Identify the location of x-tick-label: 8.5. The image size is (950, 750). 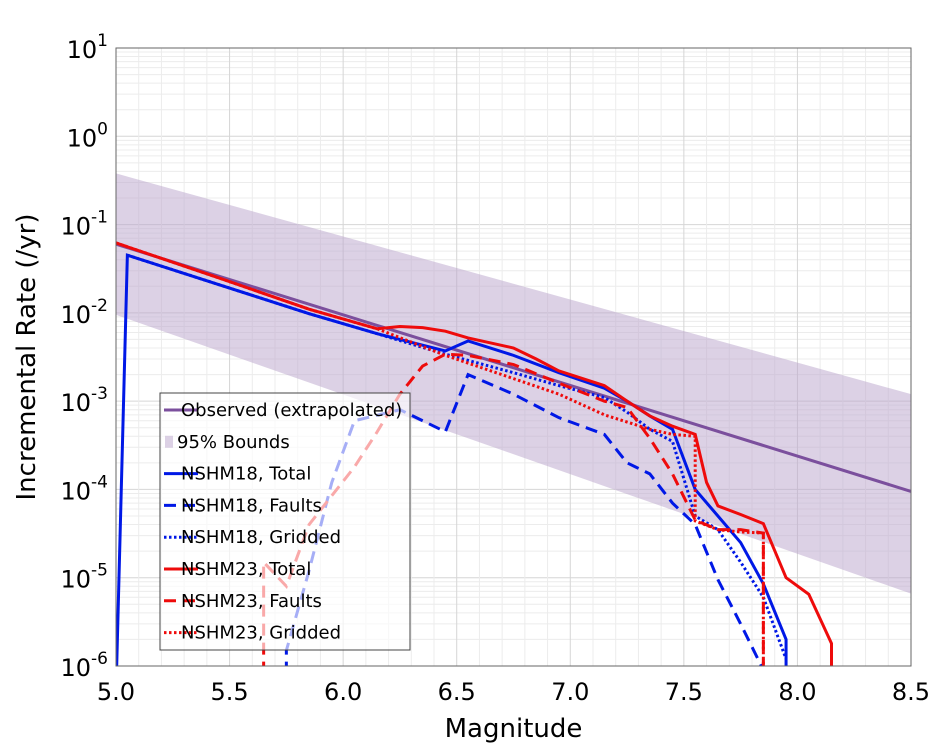
(911, 692).